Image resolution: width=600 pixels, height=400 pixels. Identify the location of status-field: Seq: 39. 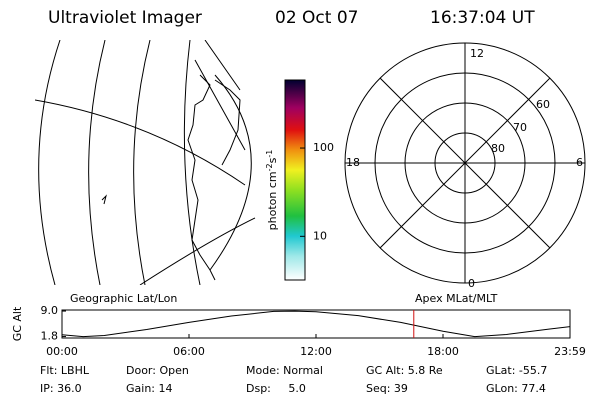
(387, 388).